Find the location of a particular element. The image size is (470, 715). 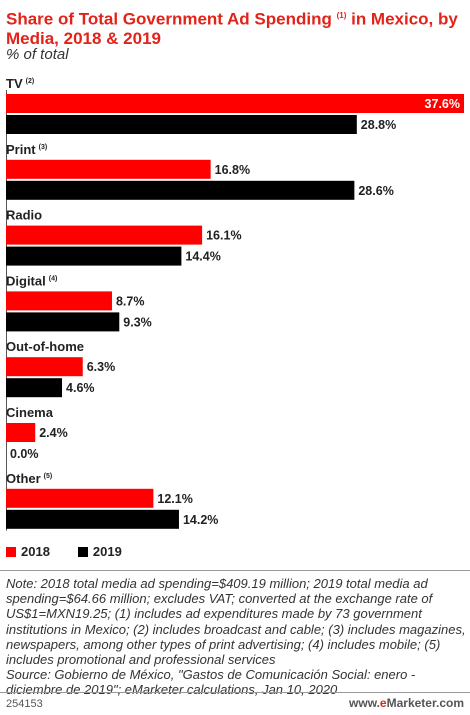

bar-2019-tv is located at coordinates (181, 124).